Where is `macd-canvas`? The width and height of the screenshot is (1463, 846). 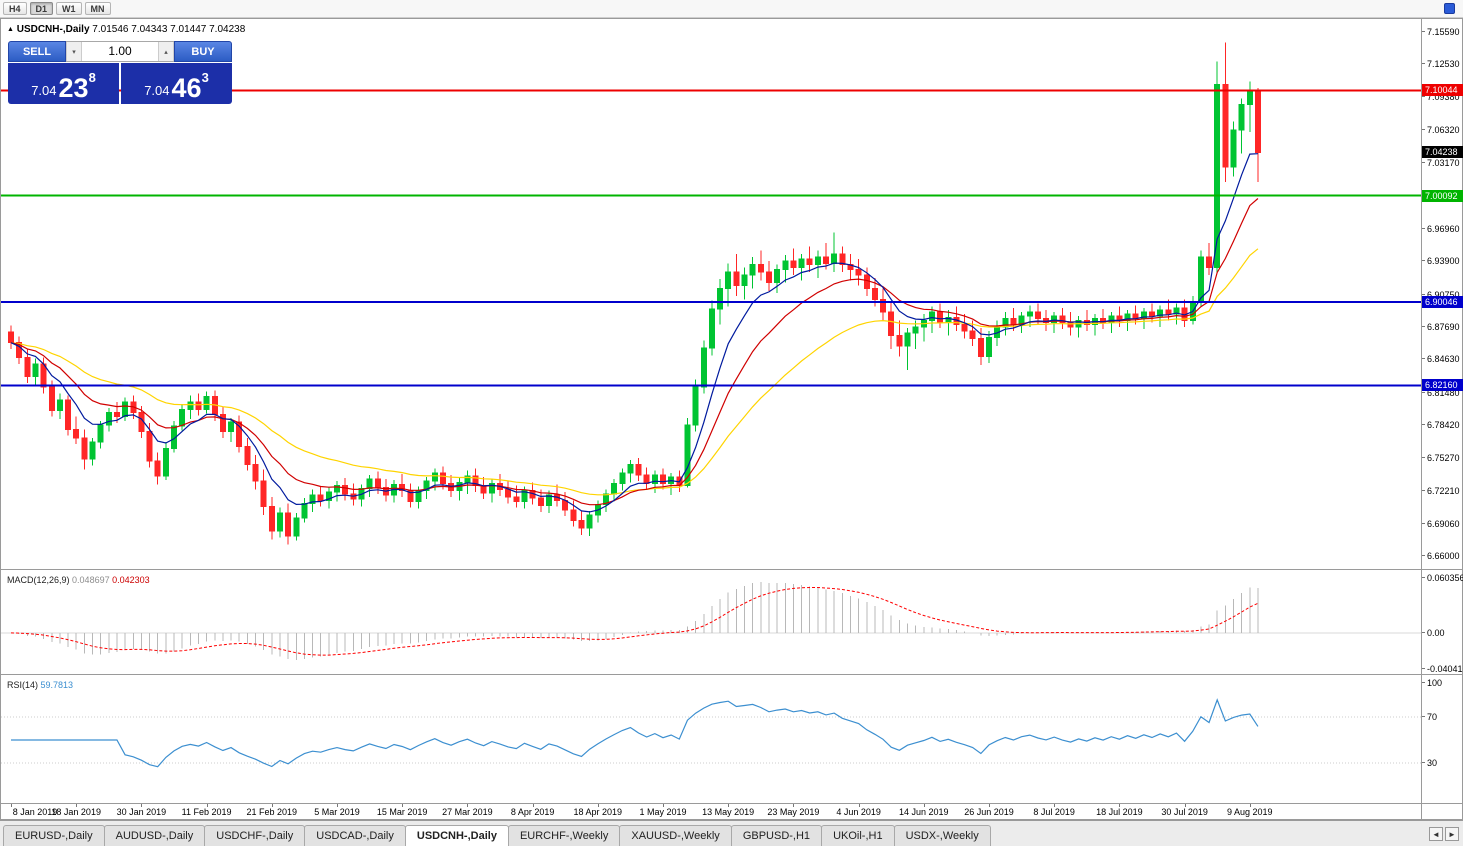 macd-canvas is located at coordinates (711, 622).